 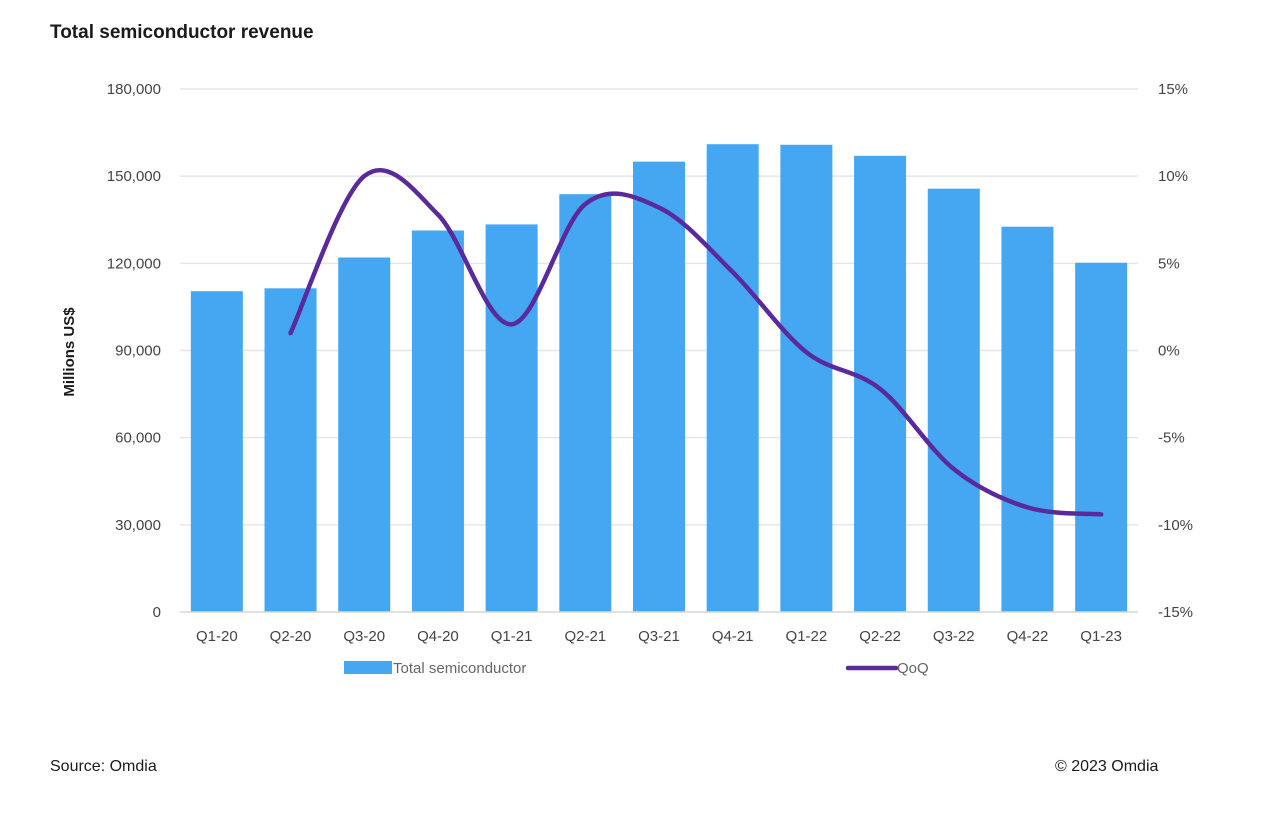 I want to click on left-axis: 0 30,000 60,000 90,000 120,000 150,000 180,000, so click(x=134, y=351).